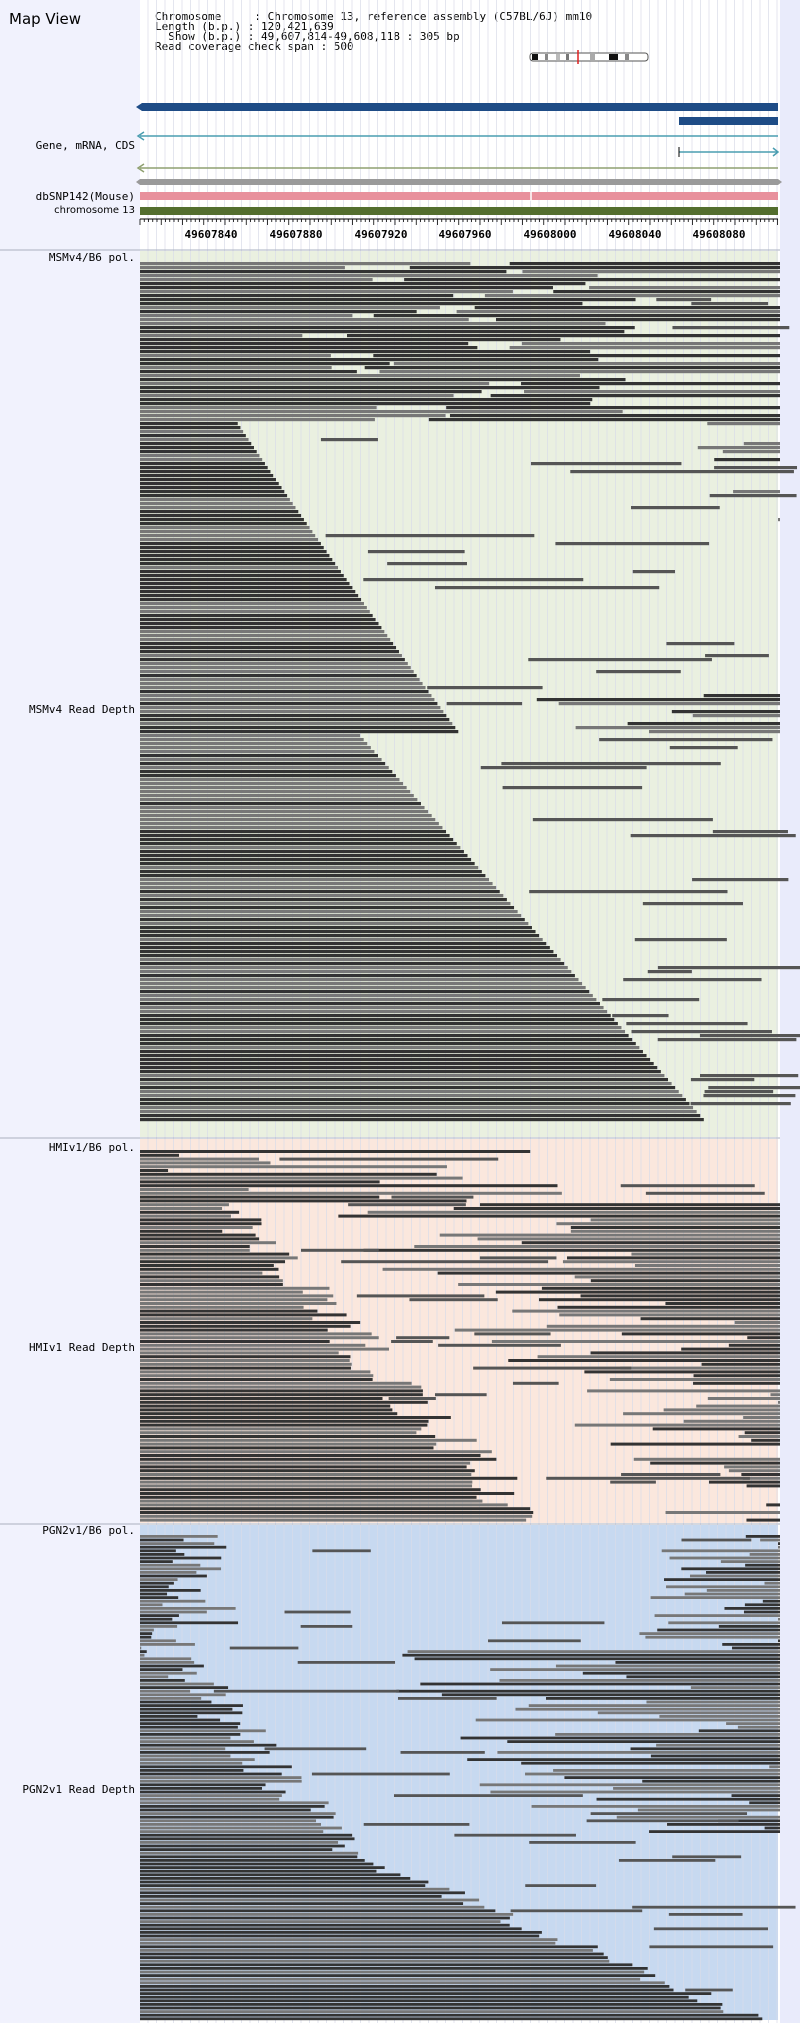 The image size is (800, 2023). Describe the element at coordinates (780, 182) in the screenshot. I see `gray-arrow-right-icon` at that location.